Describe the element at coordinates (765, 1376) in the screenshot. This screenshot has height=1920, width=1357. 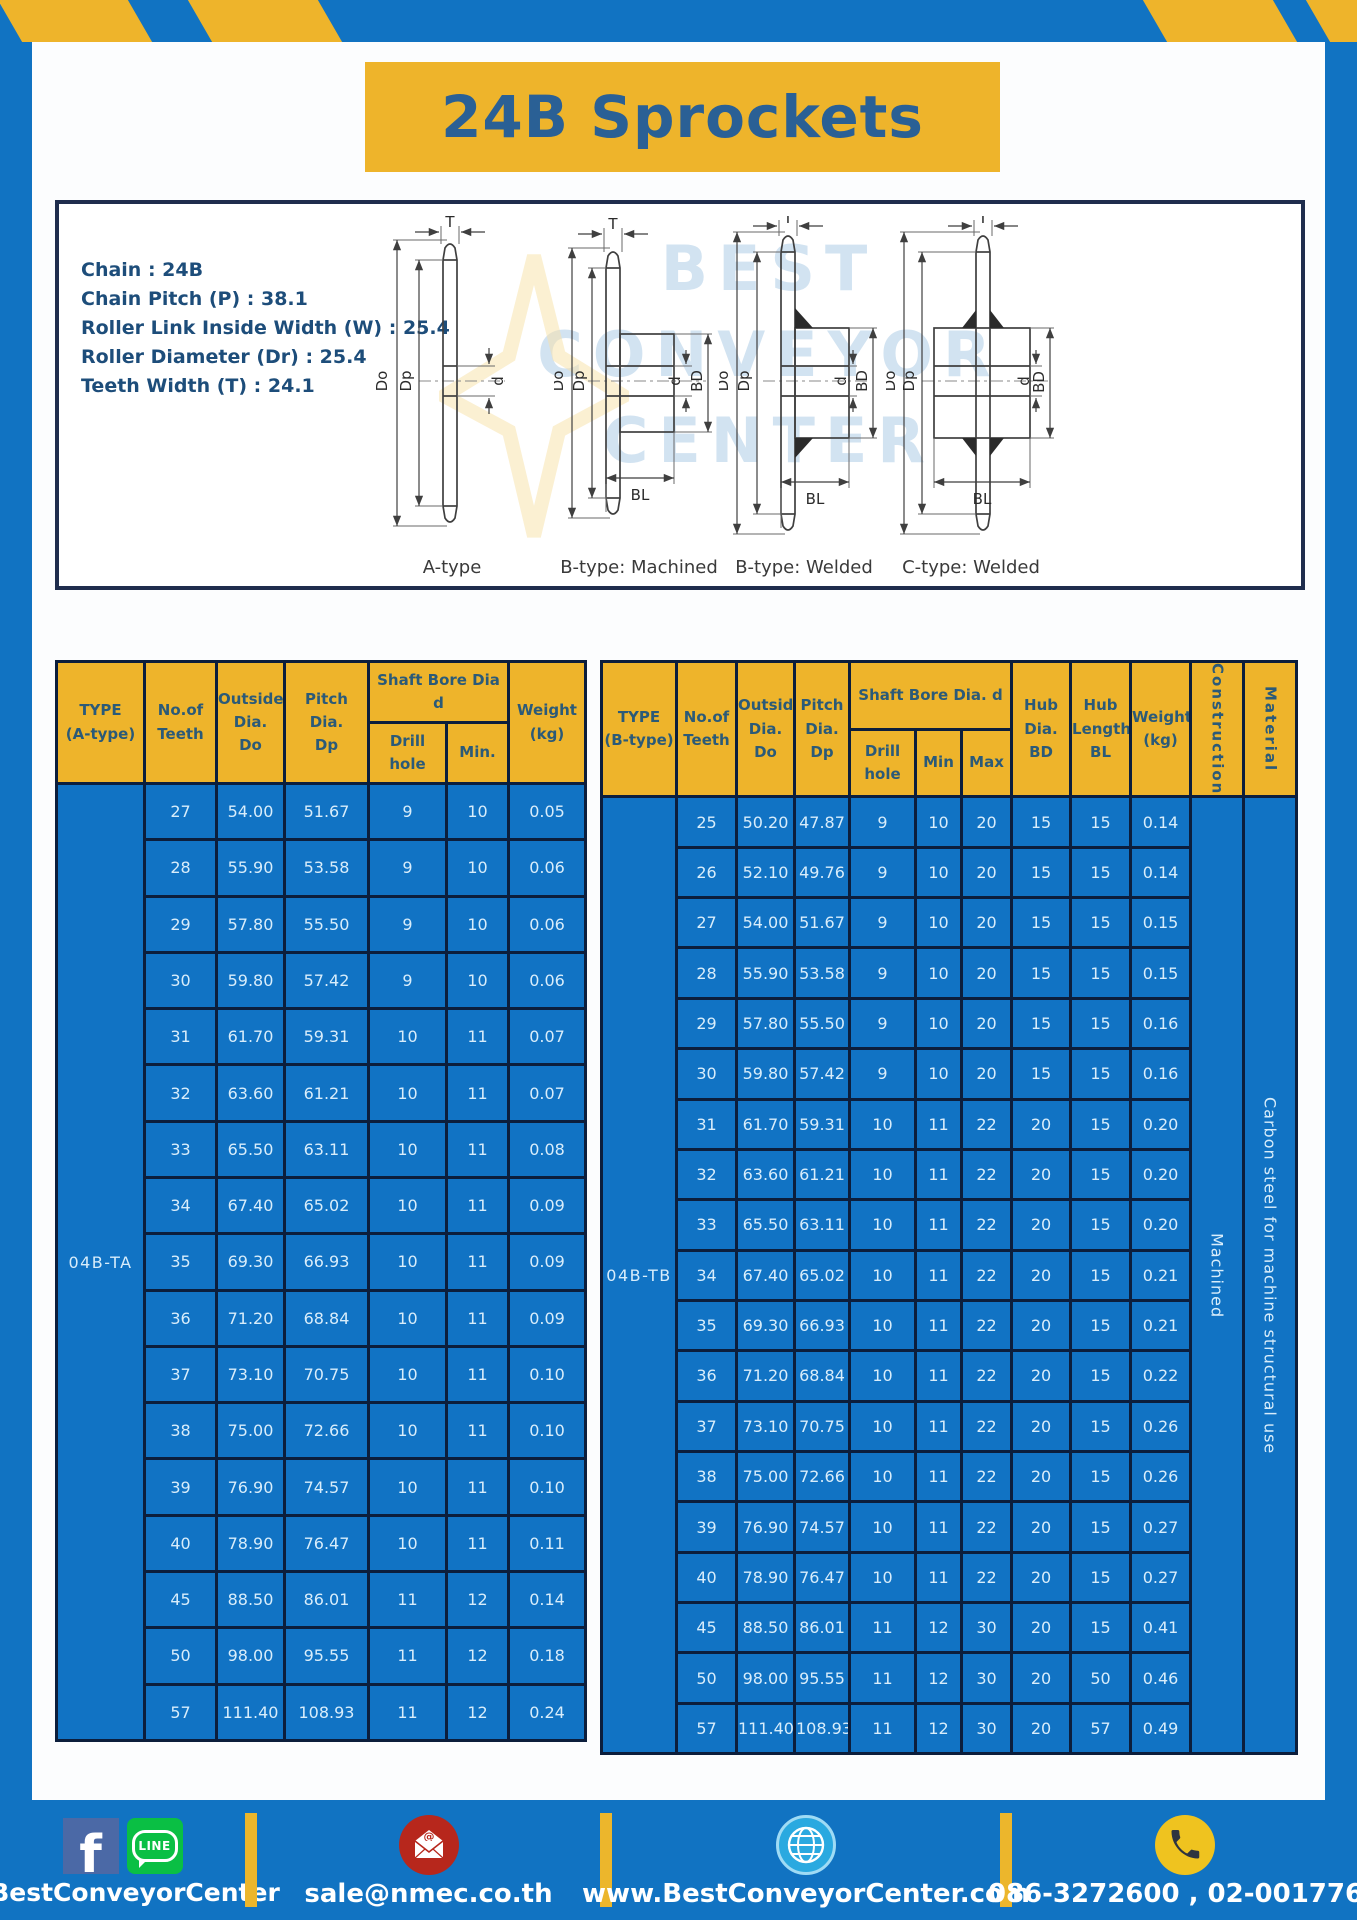
I see `table-b-cell: 71.20` at that location.